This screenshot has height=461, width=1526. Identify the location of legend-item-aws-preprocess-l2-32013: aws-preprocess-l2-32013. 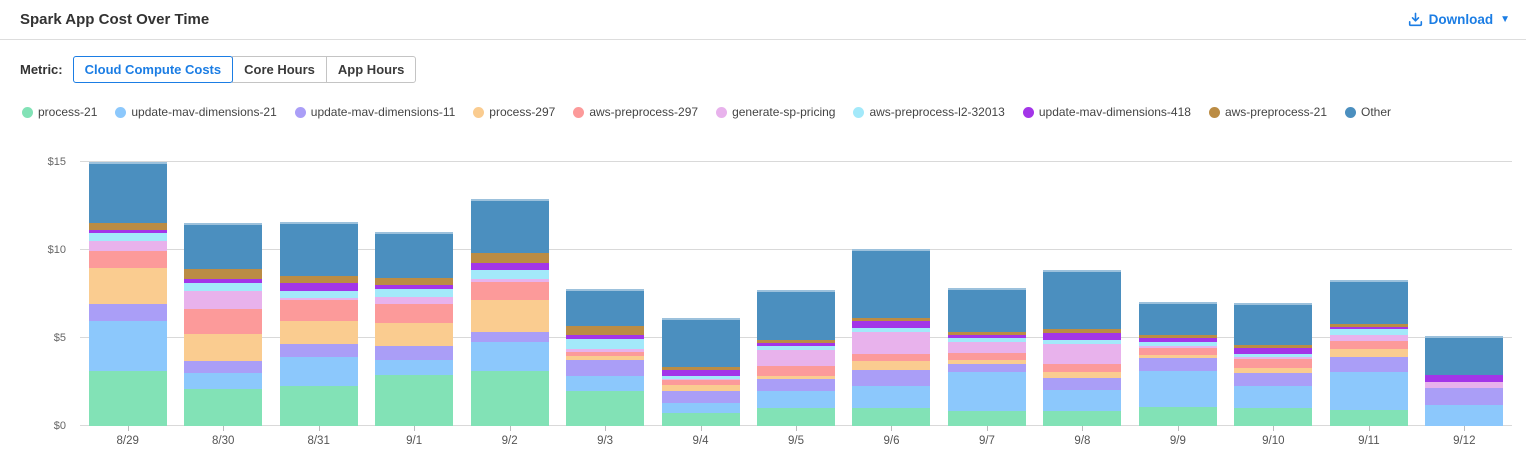
(929, 112).